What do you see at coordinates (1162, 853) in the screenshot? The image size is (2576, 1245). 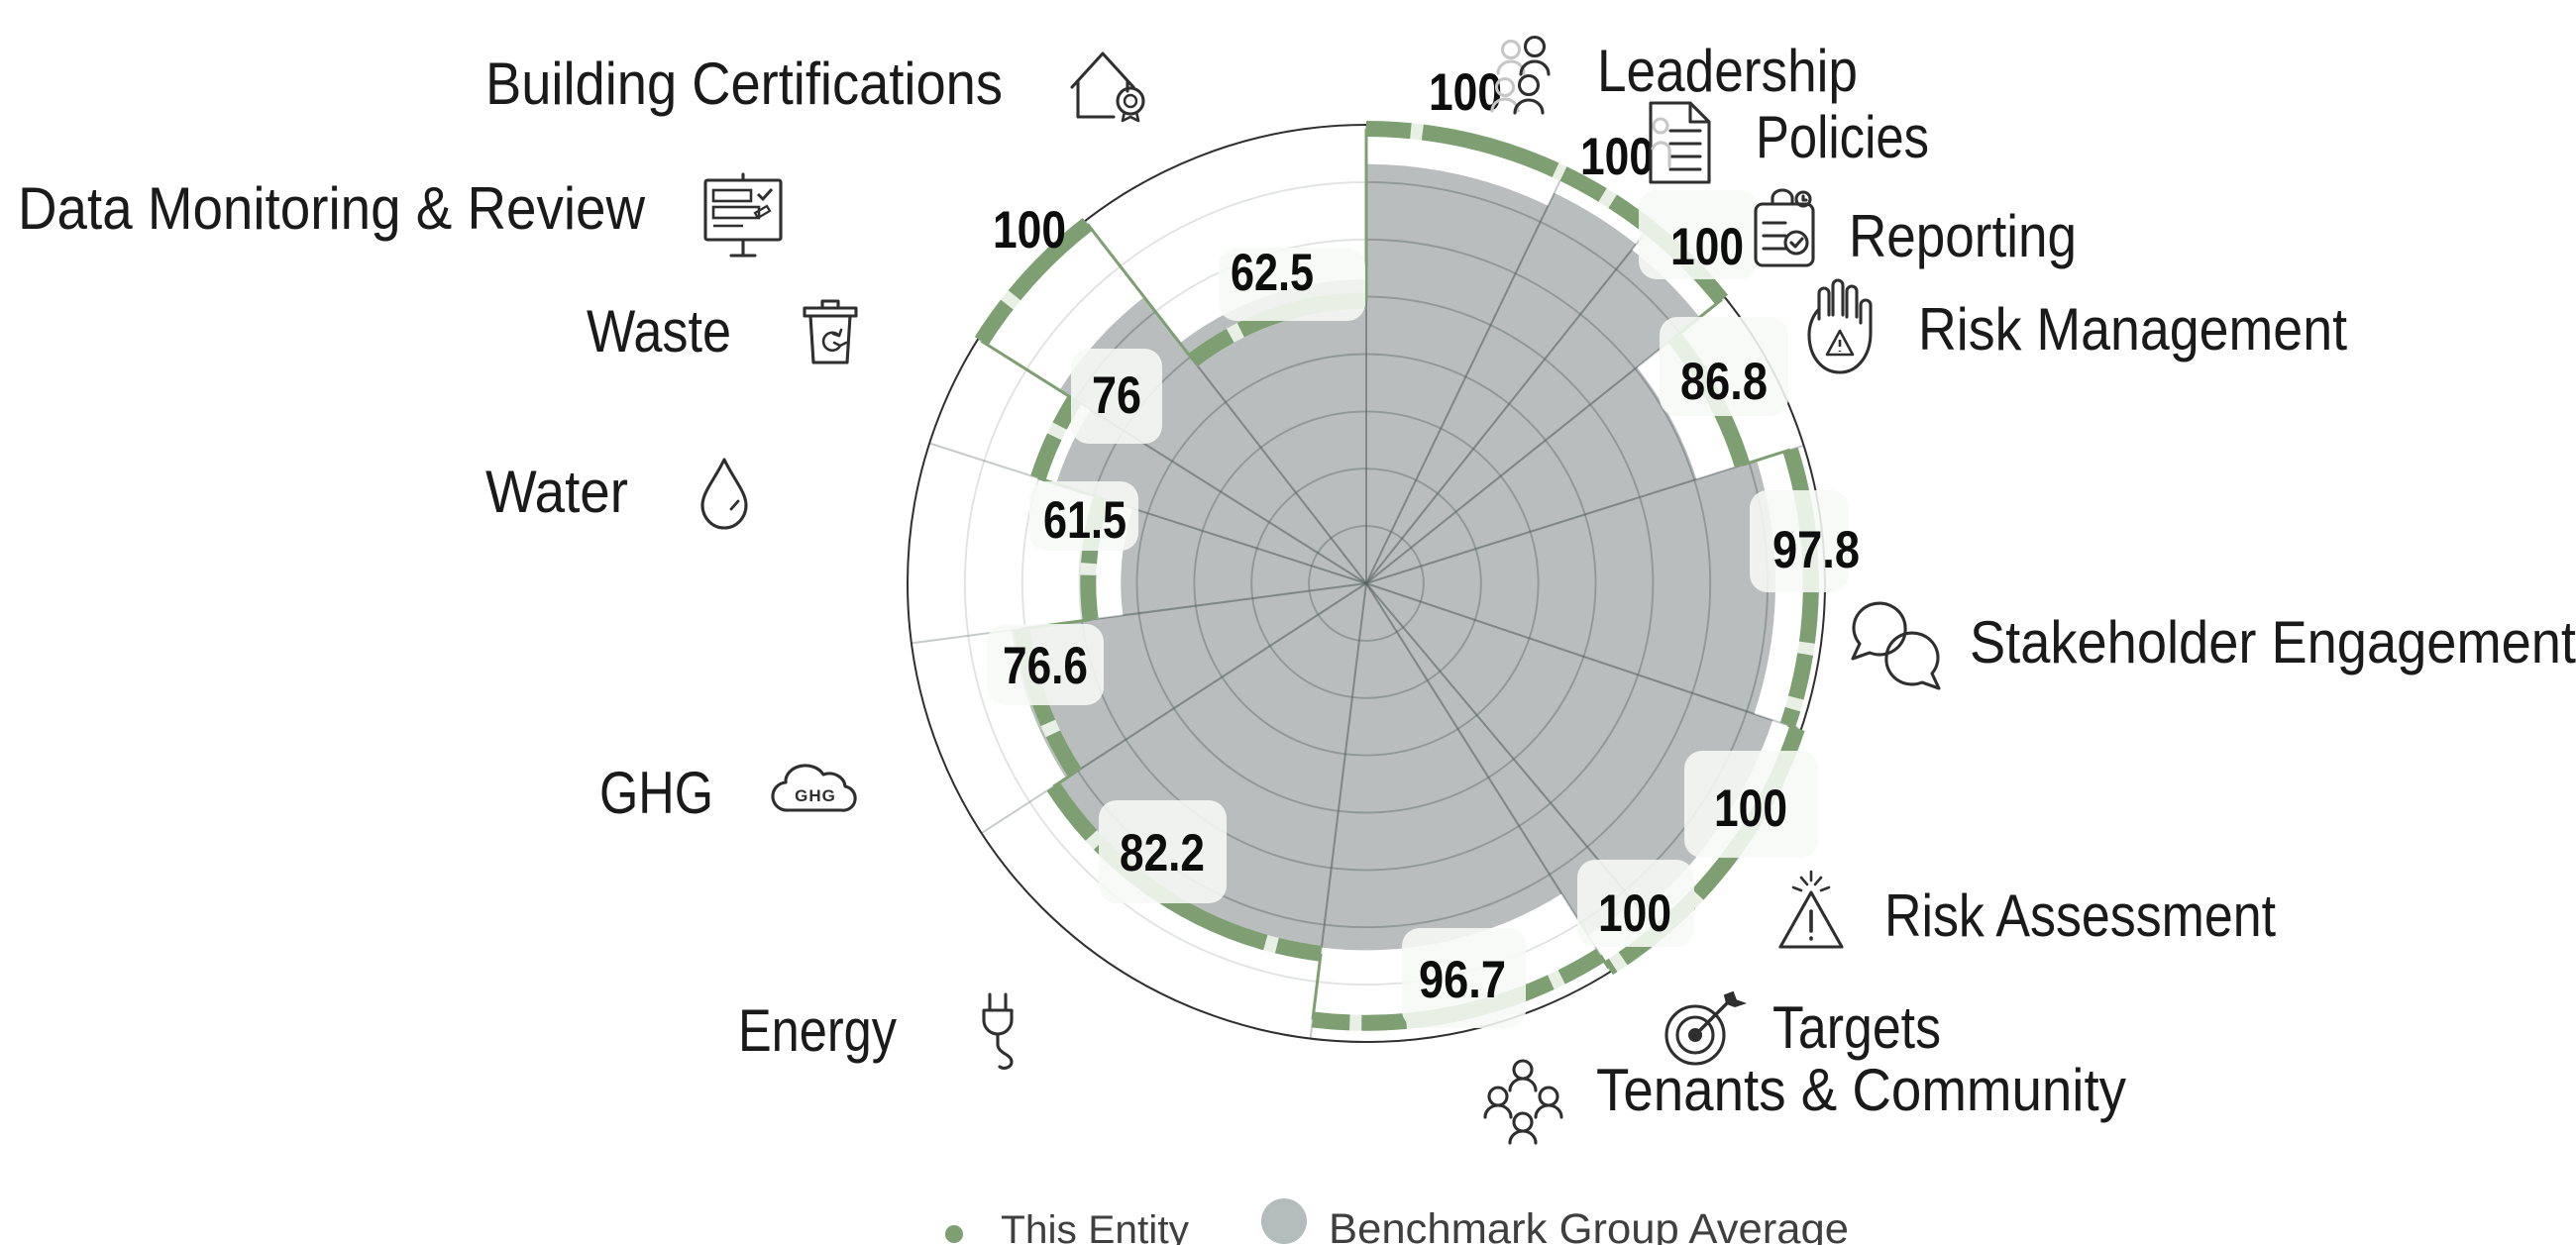 I see `svg-text: 82.2` at bounding box center [1162, 853].